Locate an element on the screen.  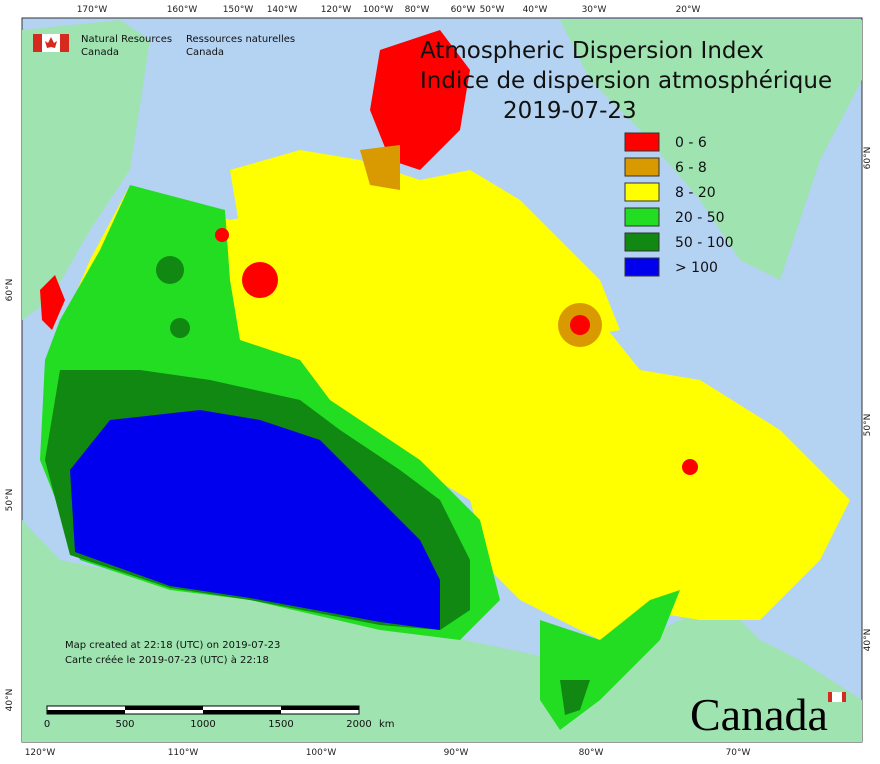
scale-label: 2000 is located at coordinates (358, 724).